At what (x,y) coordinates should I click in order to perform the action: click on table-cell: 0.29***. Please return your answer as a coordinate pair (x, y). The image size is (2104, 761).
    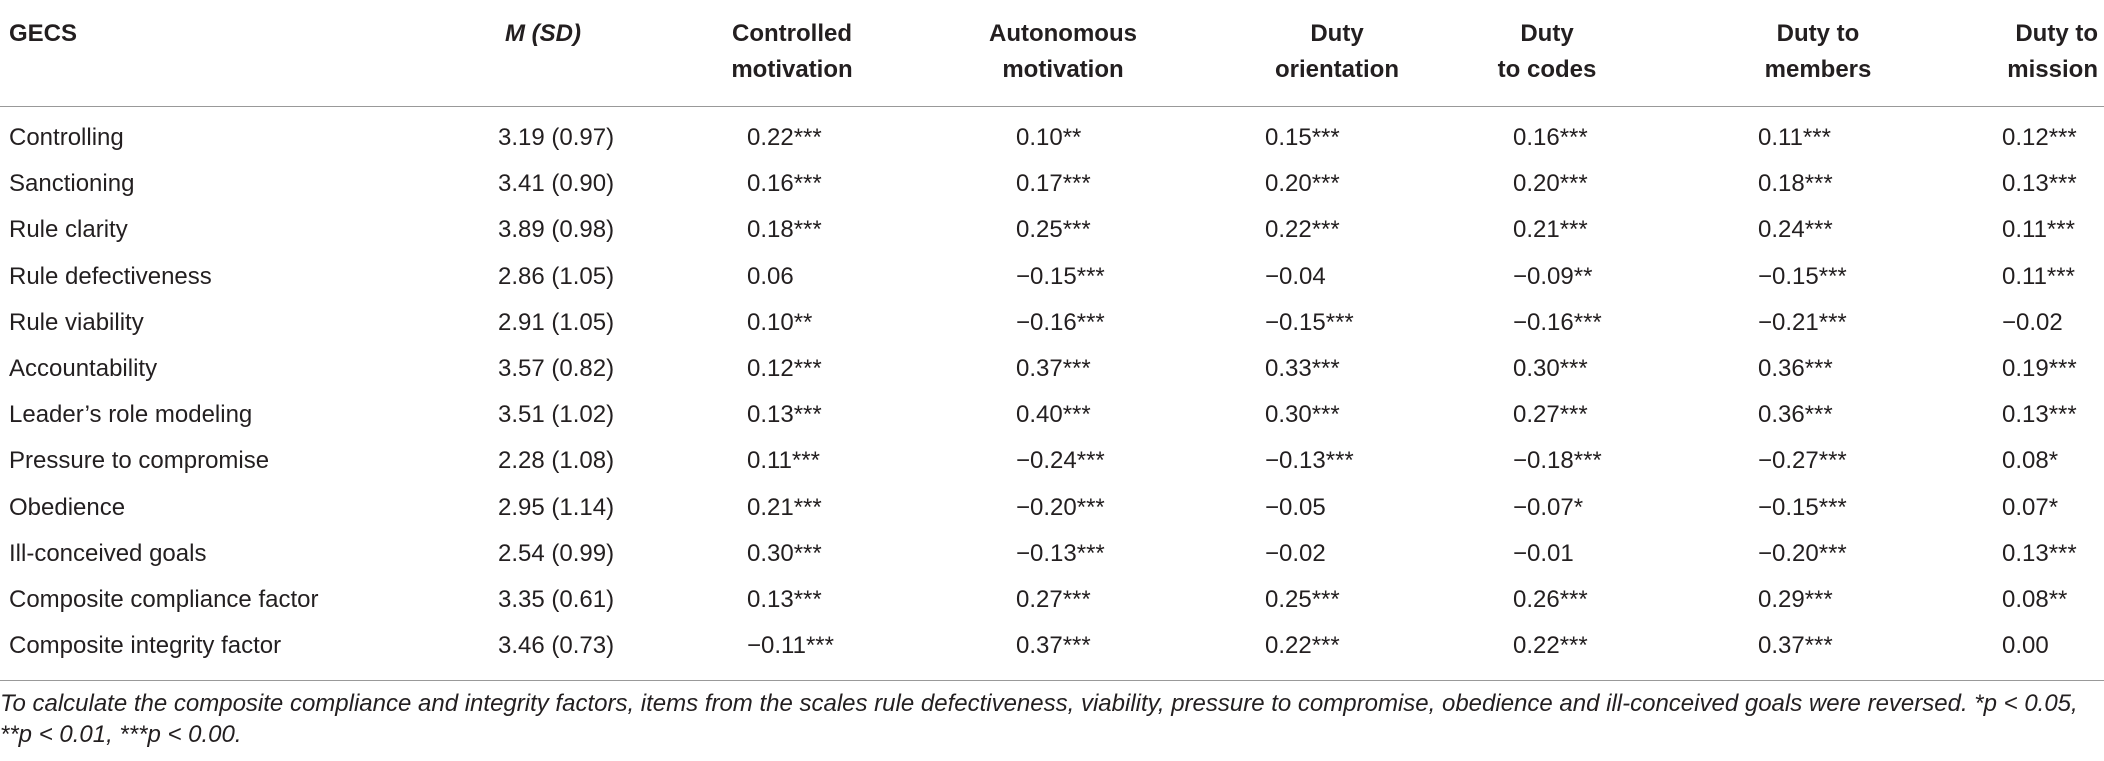
    Looking at the image, I should click on (1795, 599).